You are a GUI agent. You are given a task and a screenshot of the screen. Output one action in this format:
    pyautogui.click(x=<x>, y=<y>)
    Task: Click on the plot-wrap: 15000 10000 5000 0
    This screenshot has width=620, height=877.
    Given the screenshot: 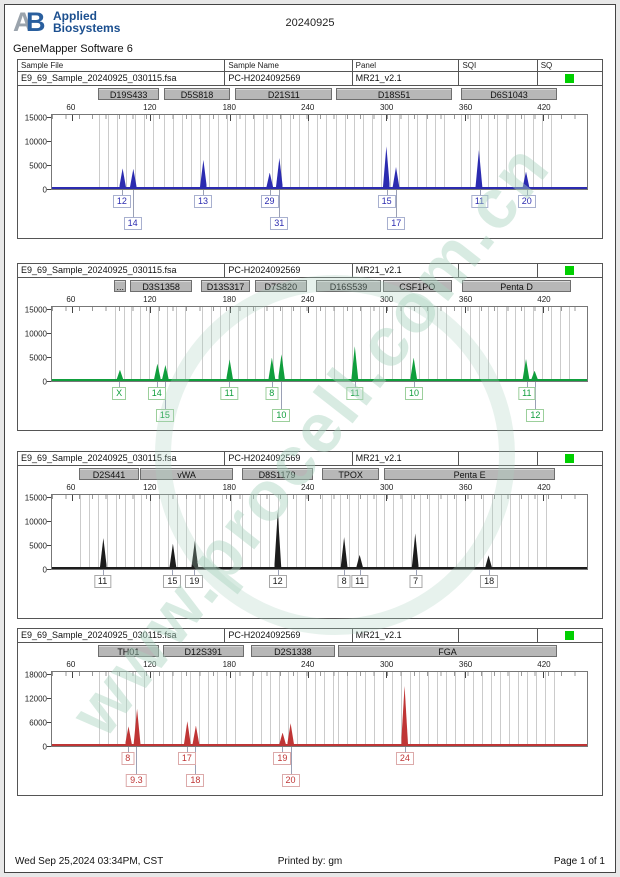 What is the action you would take?
    pyautogui.click(x=303, y=534)
    